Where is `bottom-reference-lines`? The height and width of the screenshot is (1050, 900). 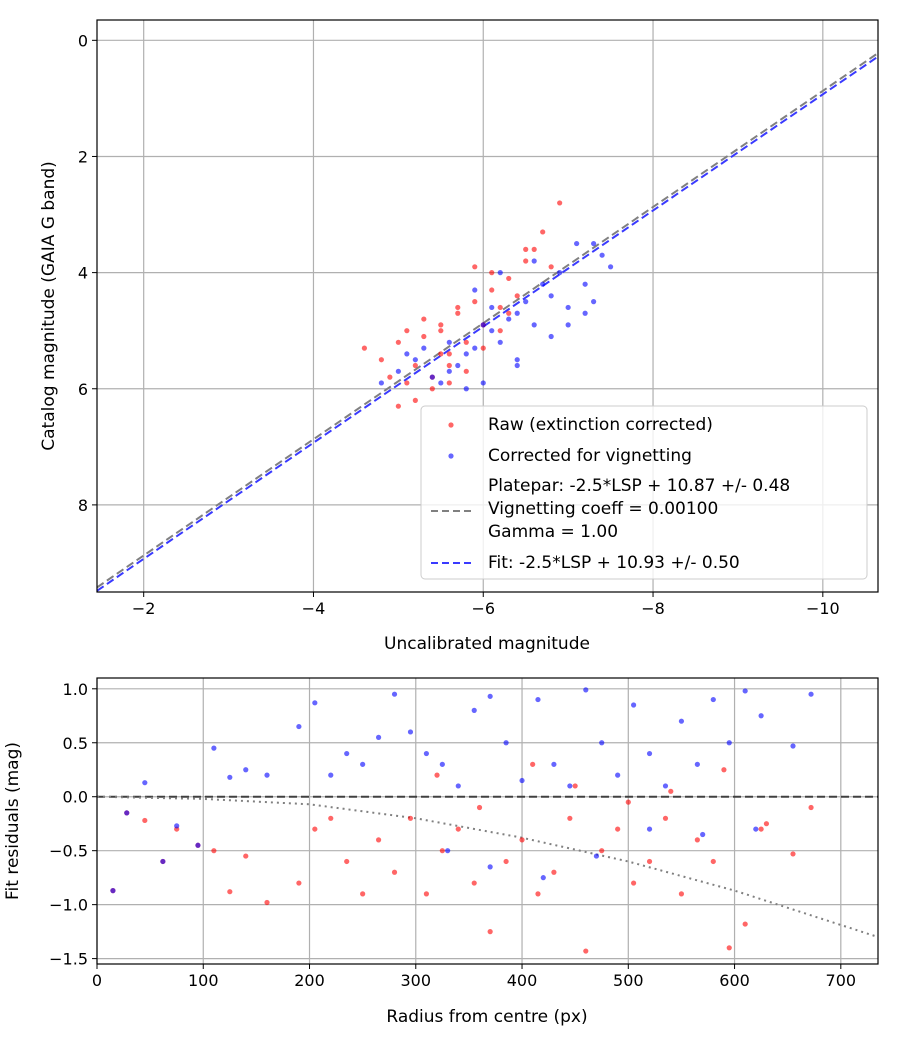
bottom-reference-lines is located at coordinates (487, 866).